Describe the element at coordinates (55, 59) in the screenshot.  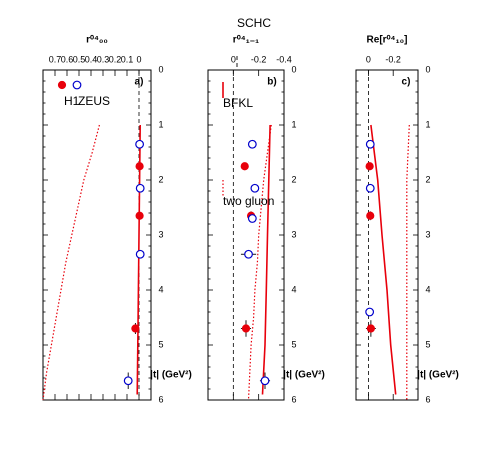
I see `y-tick-label: 0.7` at that location.